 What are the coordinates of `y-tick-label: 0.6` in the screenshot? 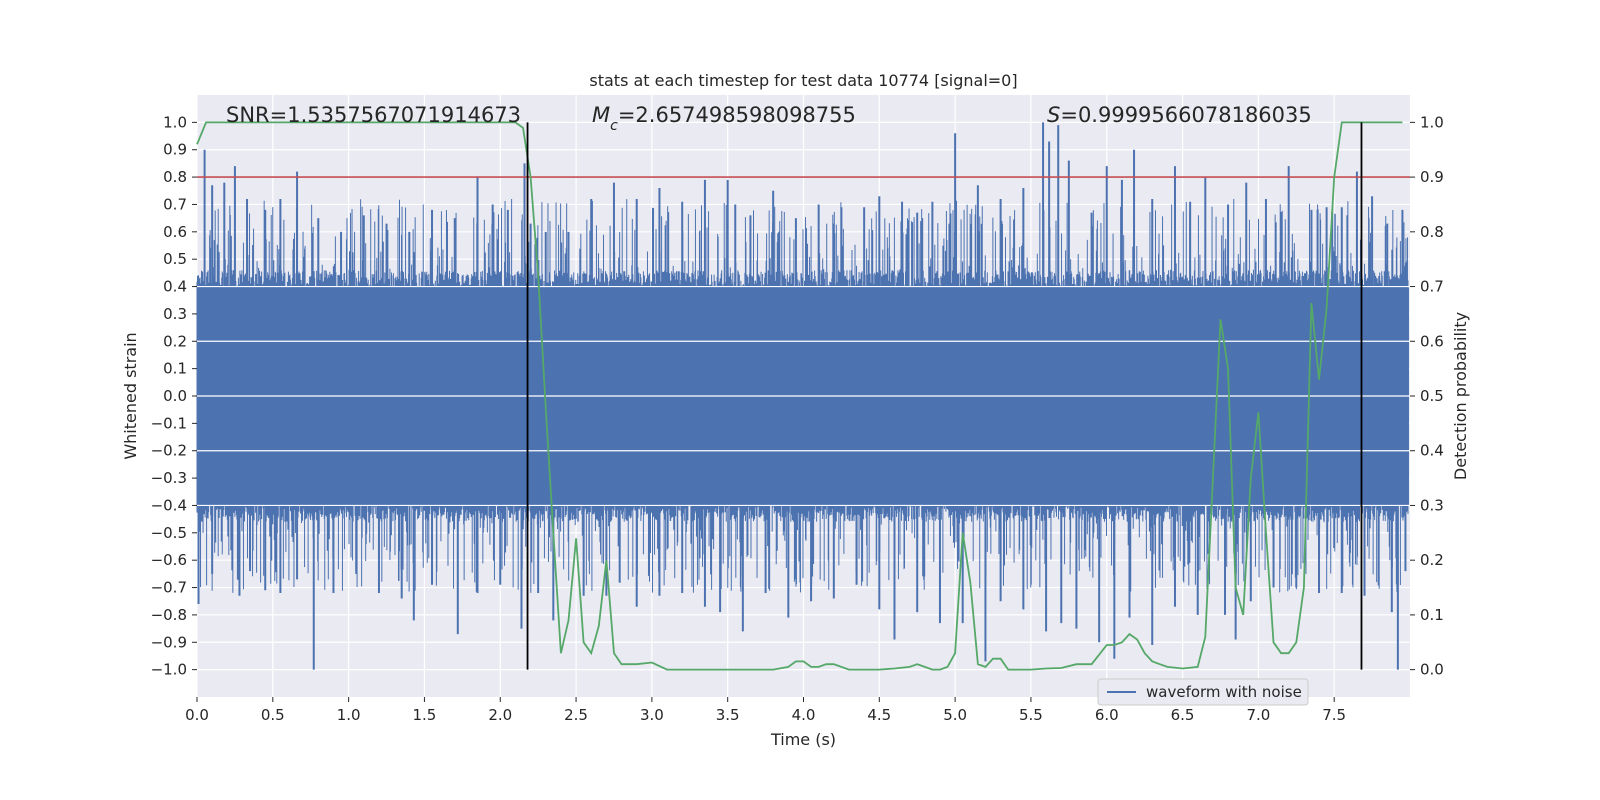 It's located at (175, 232).